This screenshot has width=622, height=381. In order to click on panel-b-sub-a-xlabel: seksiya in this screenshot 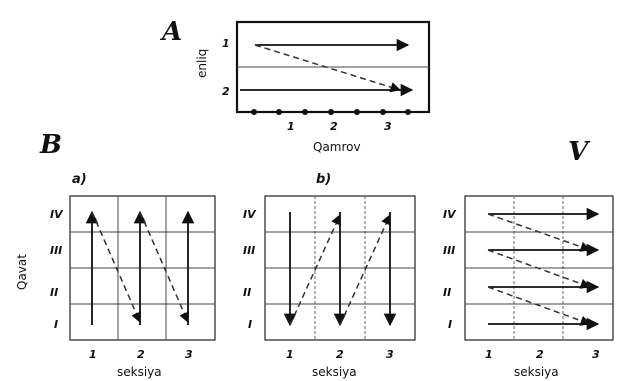, I will do `click(139, 372)`.